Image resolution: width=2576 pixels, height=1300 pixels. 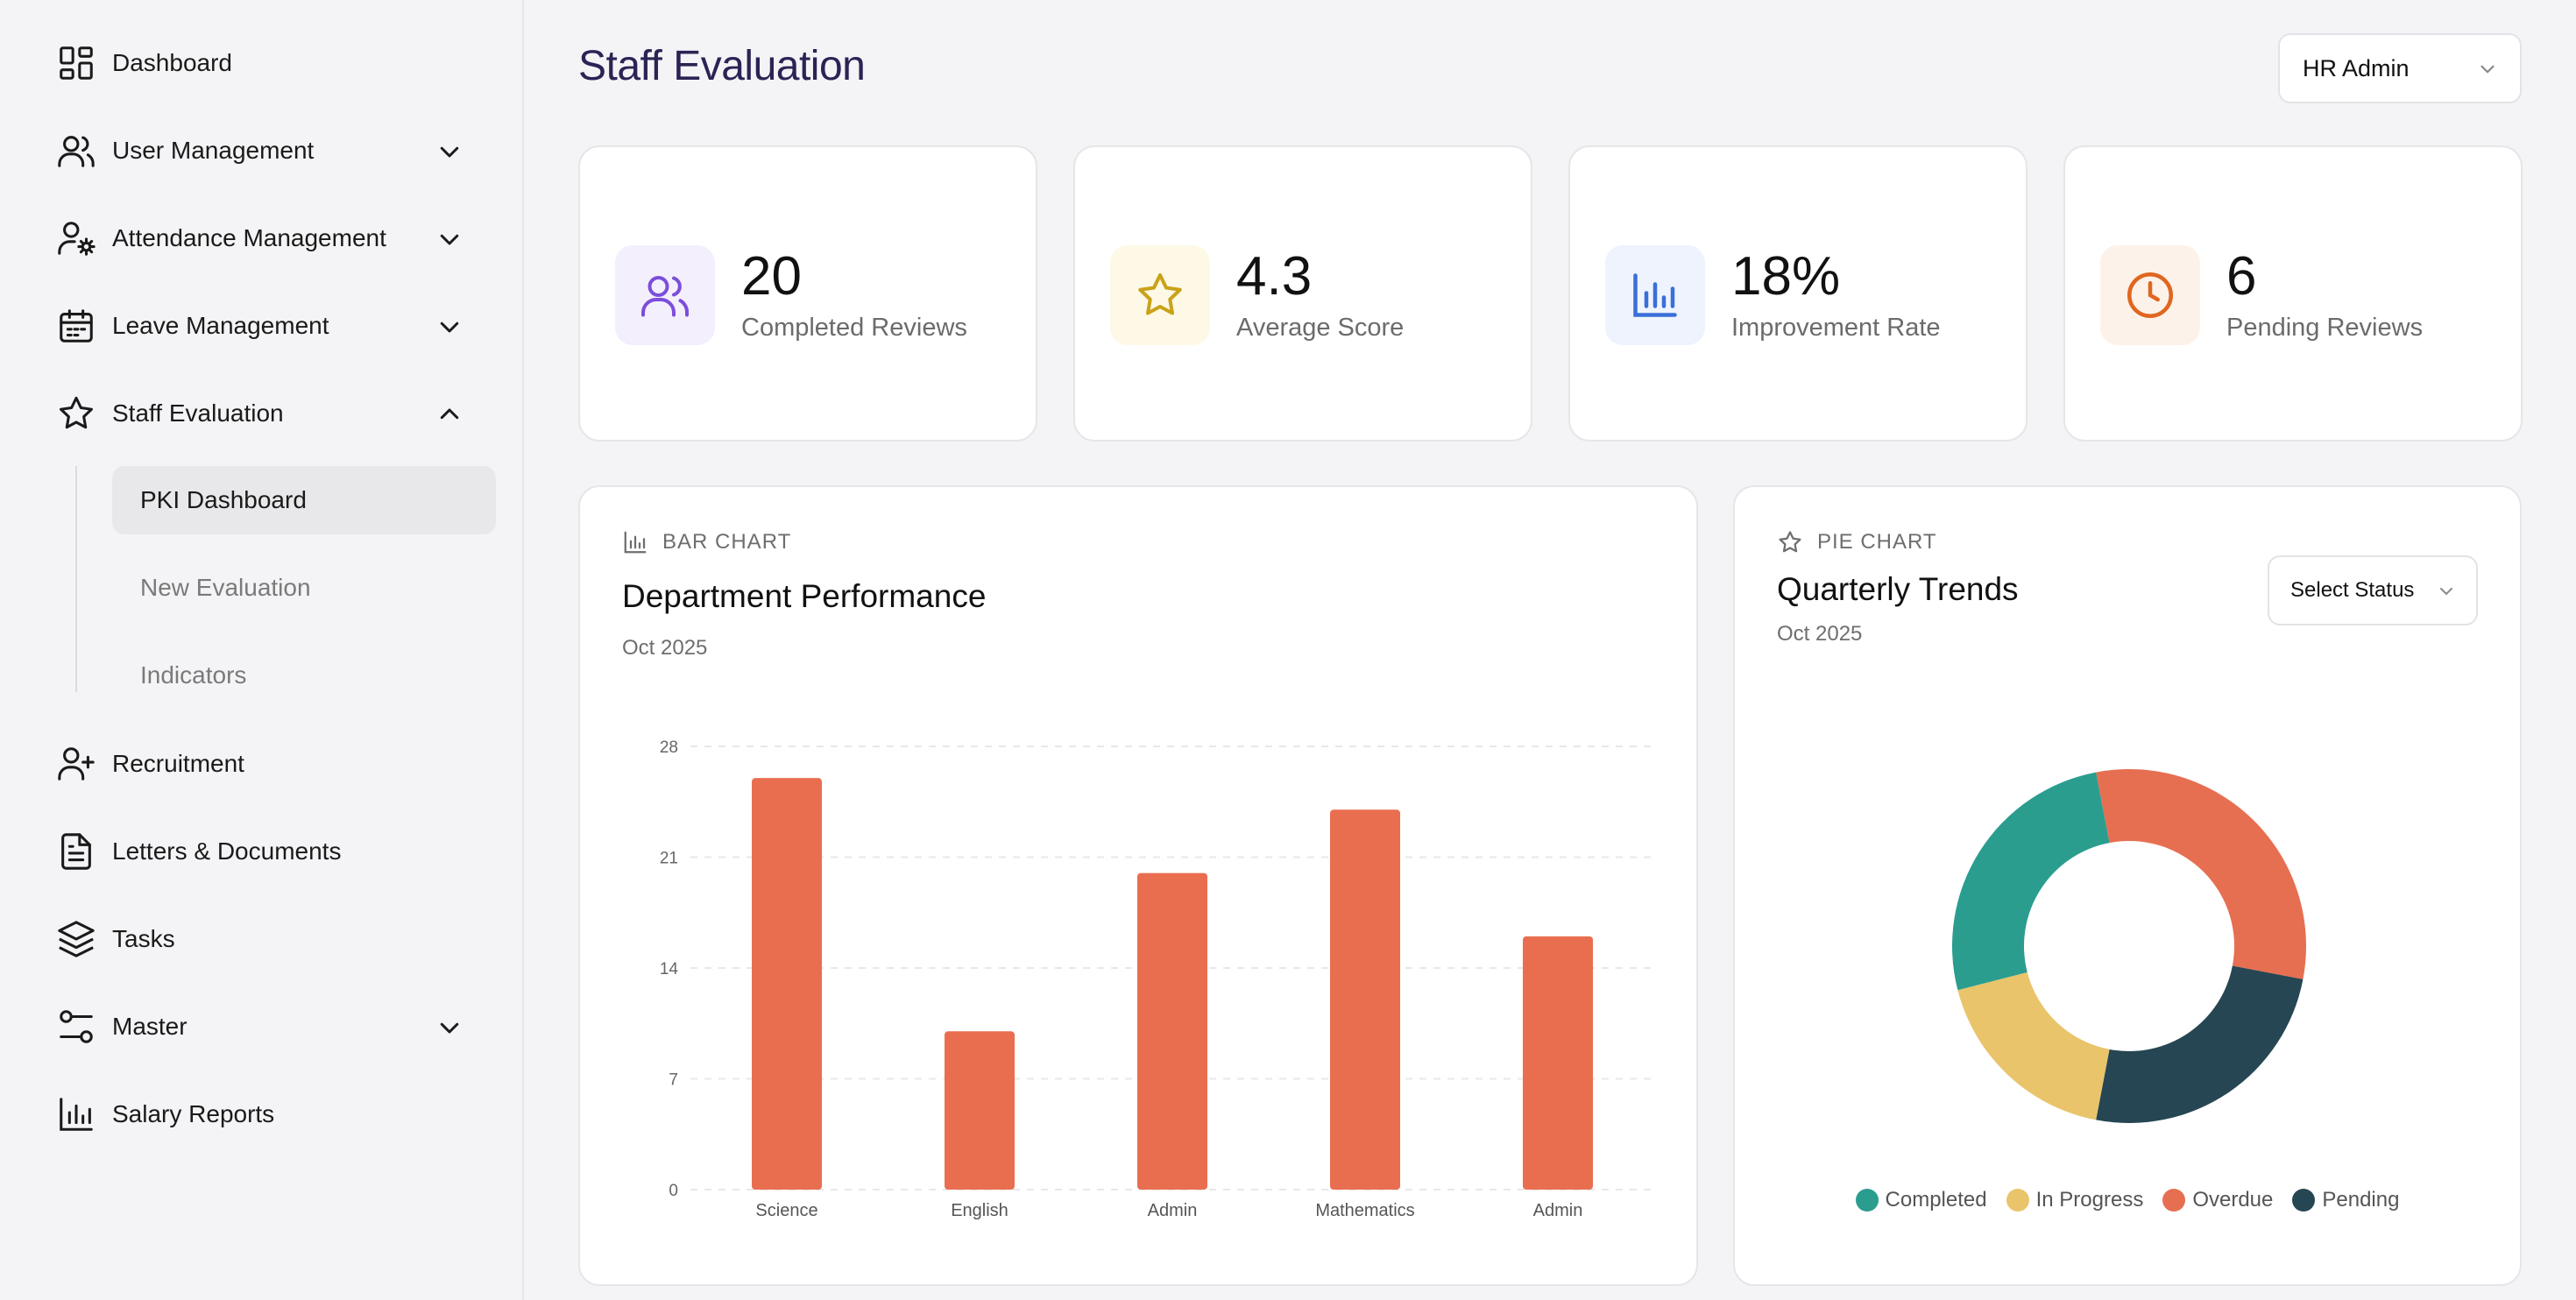 I want to click on legend-item: Overdue, so click(x=2217, y=1200).